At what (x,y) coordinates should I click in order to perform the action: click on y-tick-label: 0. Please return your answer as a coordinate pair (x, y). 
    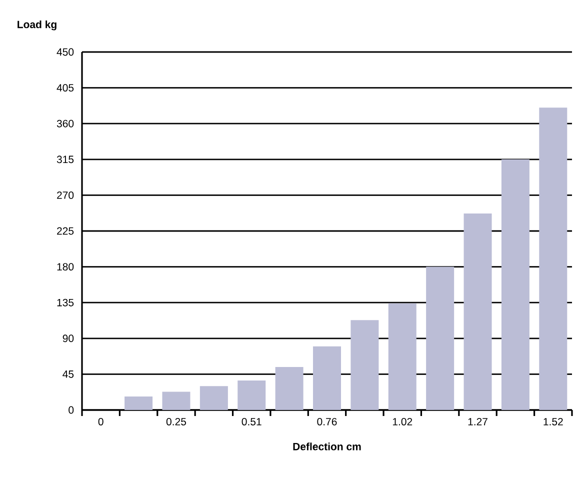
    Looking at the image, I should click on (71, 410).